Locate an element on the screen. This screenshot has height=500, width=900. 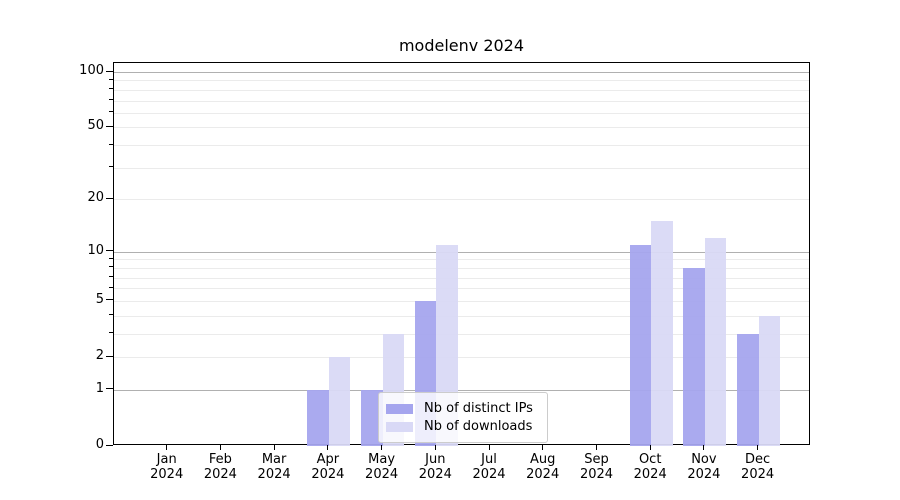
y-tick-label: 50 is located at coordinates (95, 126).